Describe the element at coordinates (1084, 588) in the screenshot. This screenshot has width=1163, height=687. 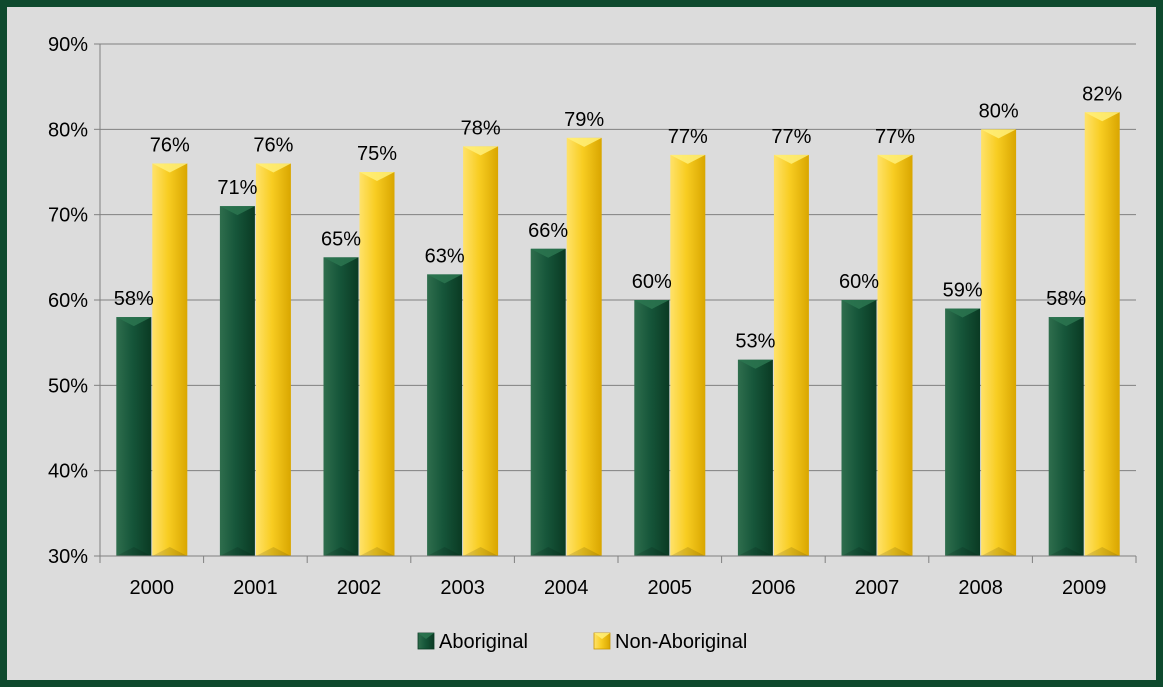
I see `x-tick-label: 2009` at that location.